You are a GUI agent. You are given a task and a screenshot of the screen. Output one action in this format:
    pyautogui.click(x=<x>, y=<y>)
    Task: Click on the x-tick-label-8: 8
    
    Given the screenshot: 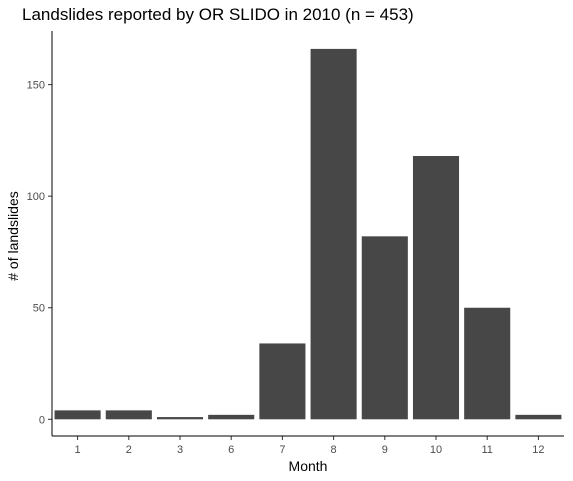 What is the action you would take?
    pyautogui.click(x=334, y=450)
    